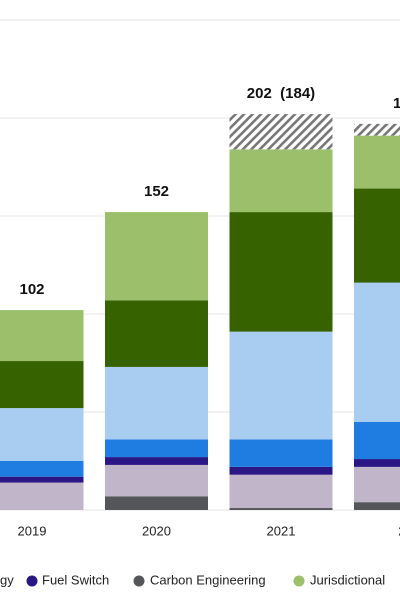  Describe the element at coordinates (396, 103) in the screenshot. I see `total-label: 197` at that location.